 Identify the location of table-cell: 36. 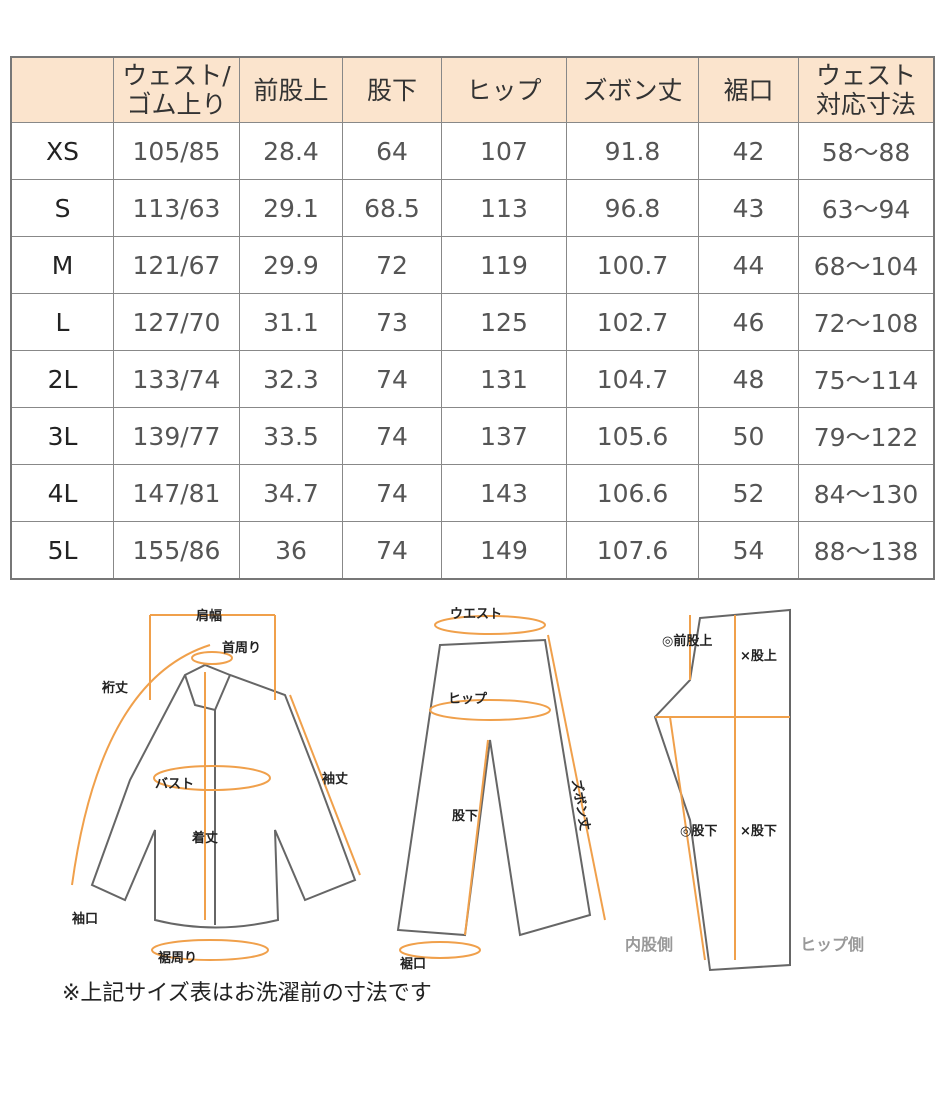
(291, 550).